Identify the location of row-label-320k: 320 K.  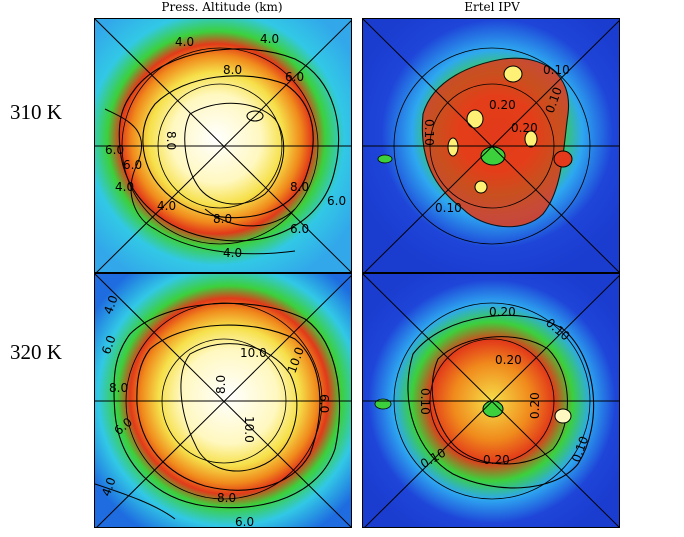
(36, 352).